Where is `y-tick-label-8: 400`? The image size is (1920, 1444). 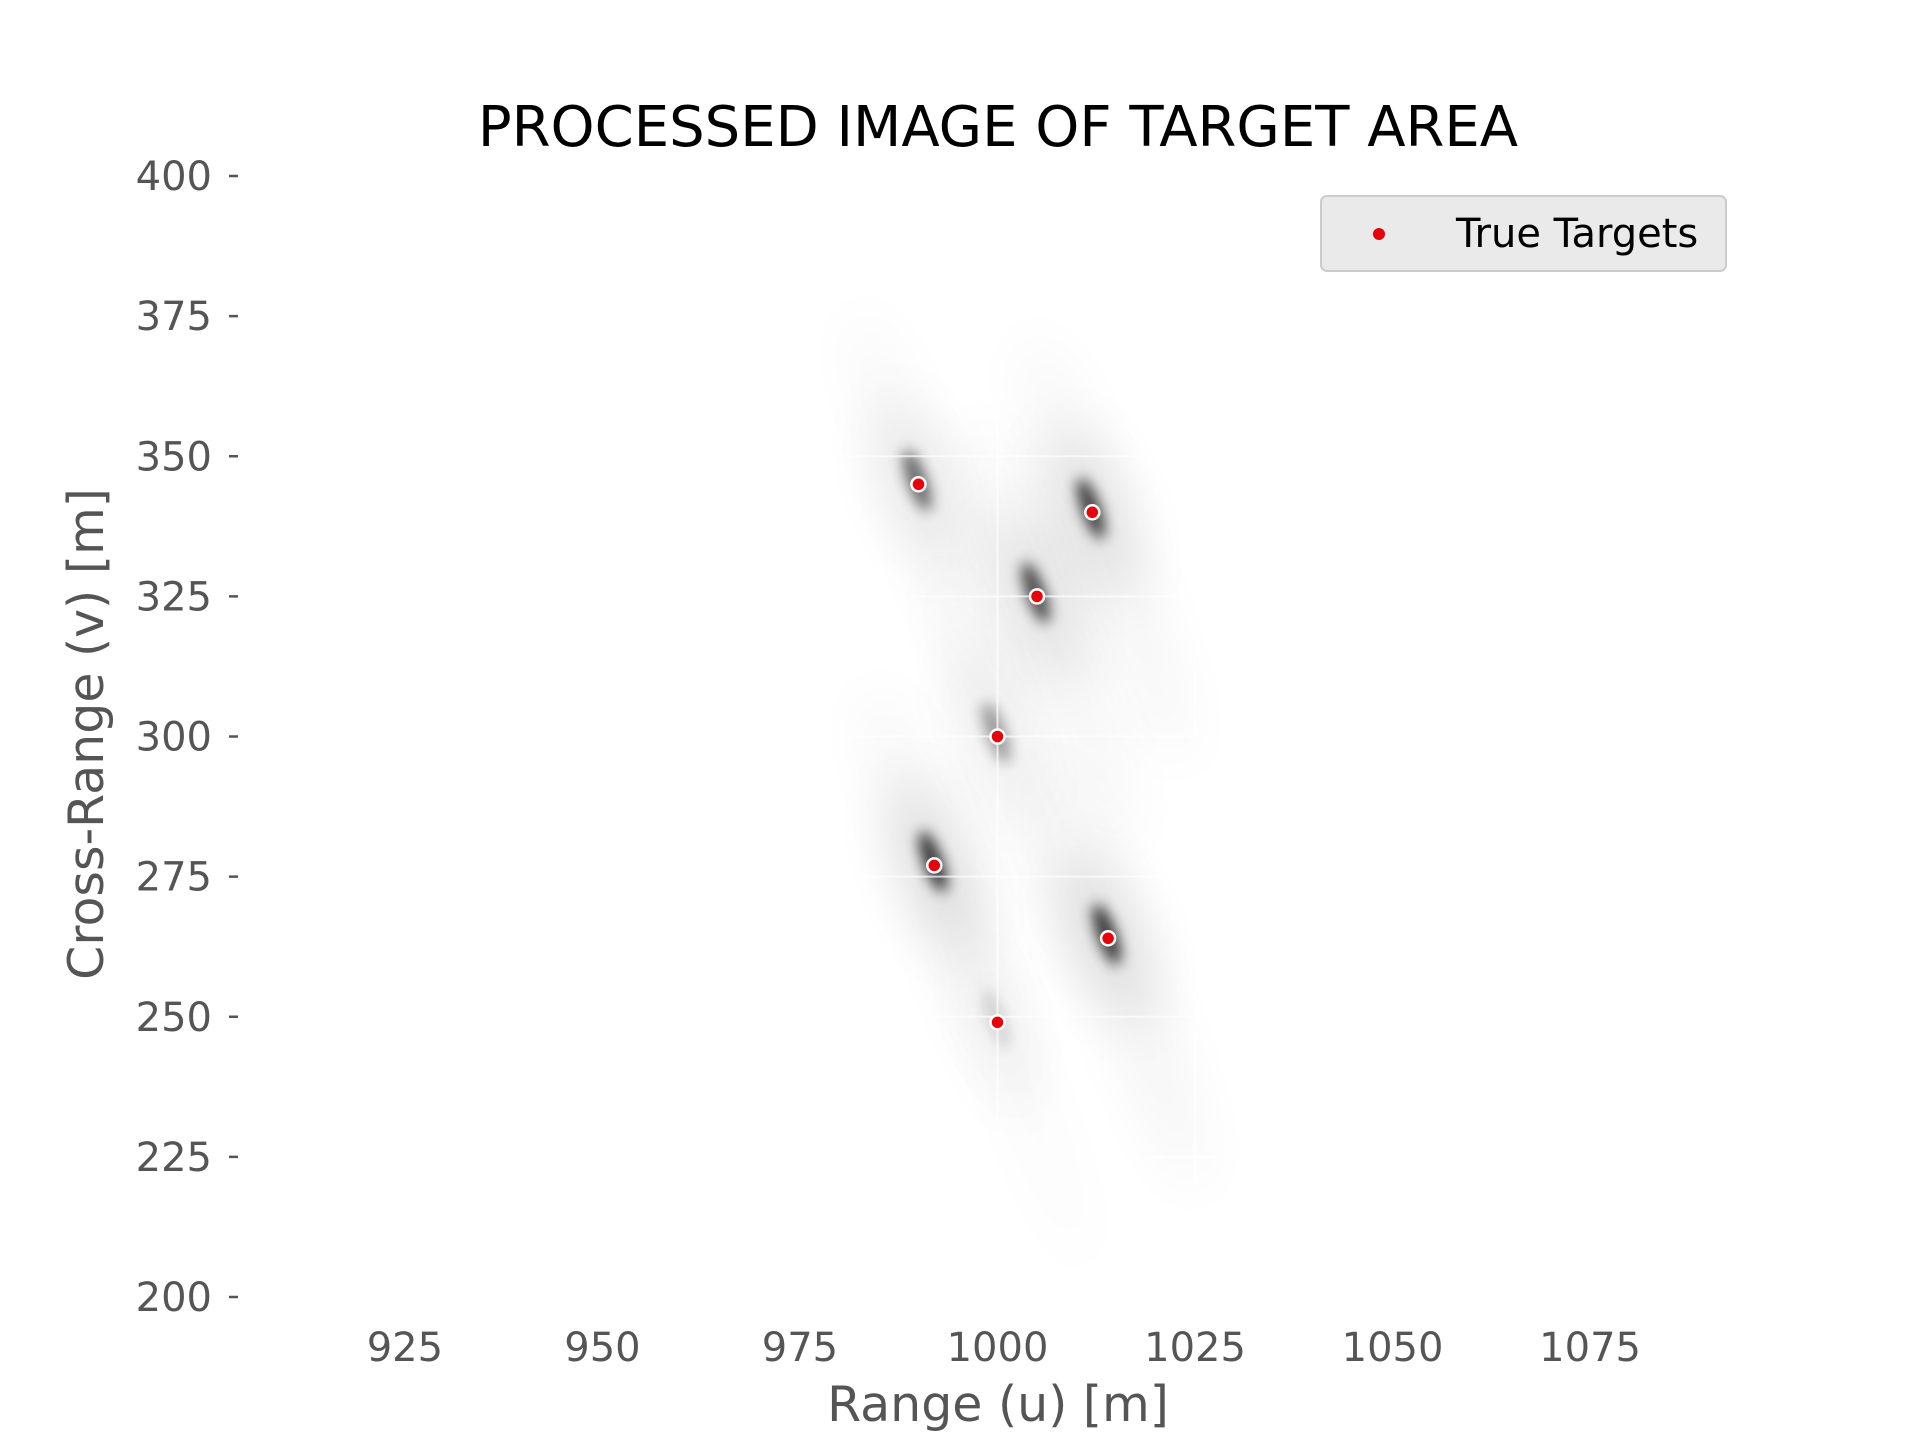
y-tick-label-8: 400 is located at coordinates (174, 177).